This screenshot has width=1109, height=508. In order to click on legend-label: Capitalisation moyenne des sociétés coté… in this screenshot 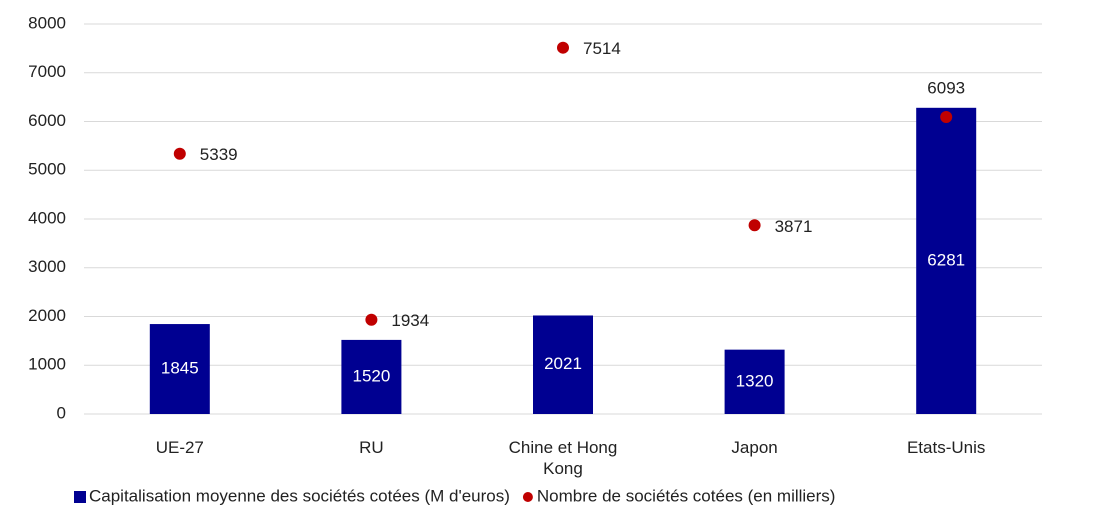, I will do `click(299, 495)`.